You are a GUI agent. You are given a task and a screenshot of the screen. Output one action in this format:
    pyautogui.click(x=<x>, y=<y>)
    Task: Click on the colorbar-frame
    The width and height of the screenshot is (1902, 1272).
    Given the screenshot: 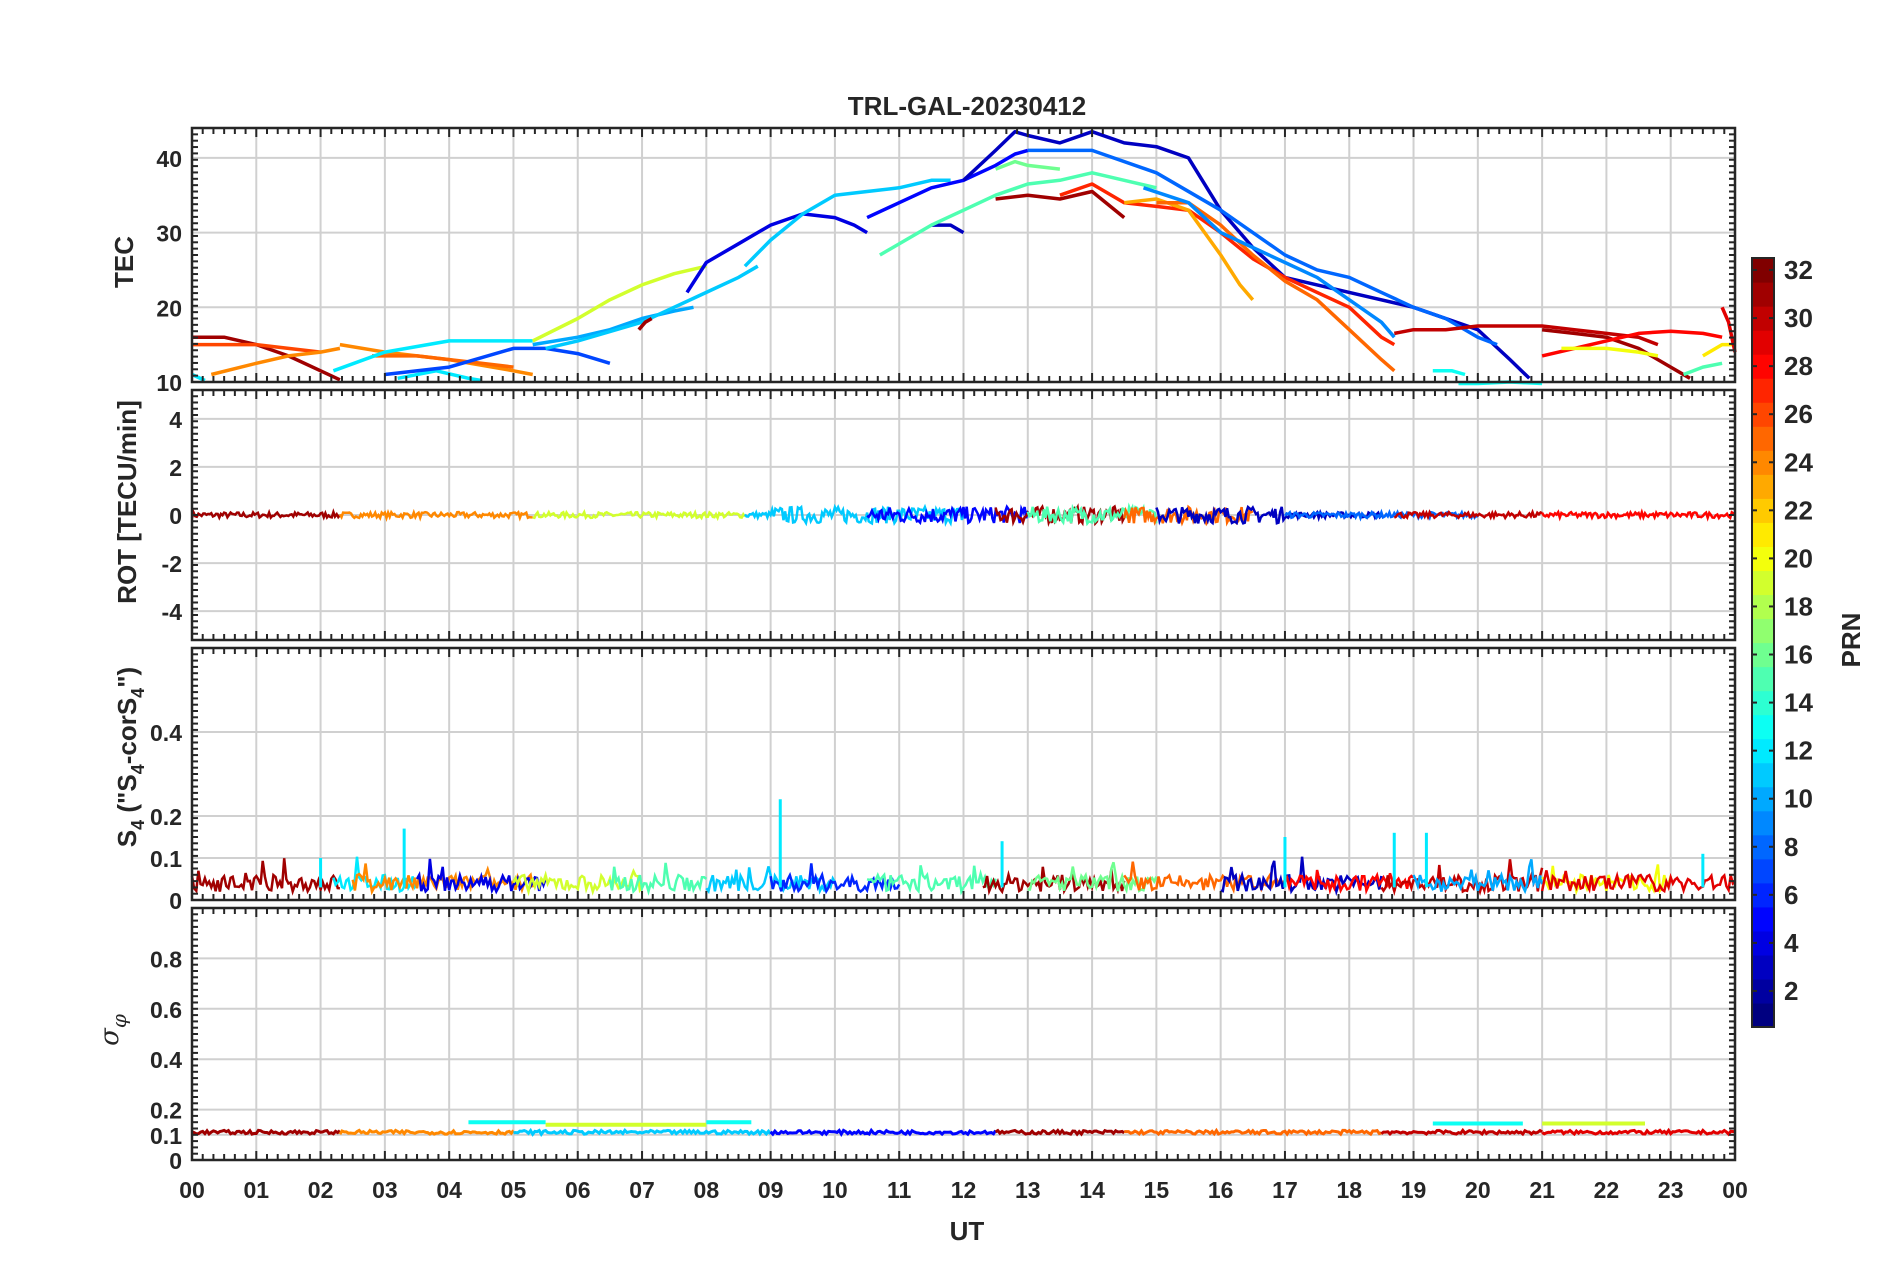 What is the action you would take?
    pyautogui.click(x=1763, y=642)
    